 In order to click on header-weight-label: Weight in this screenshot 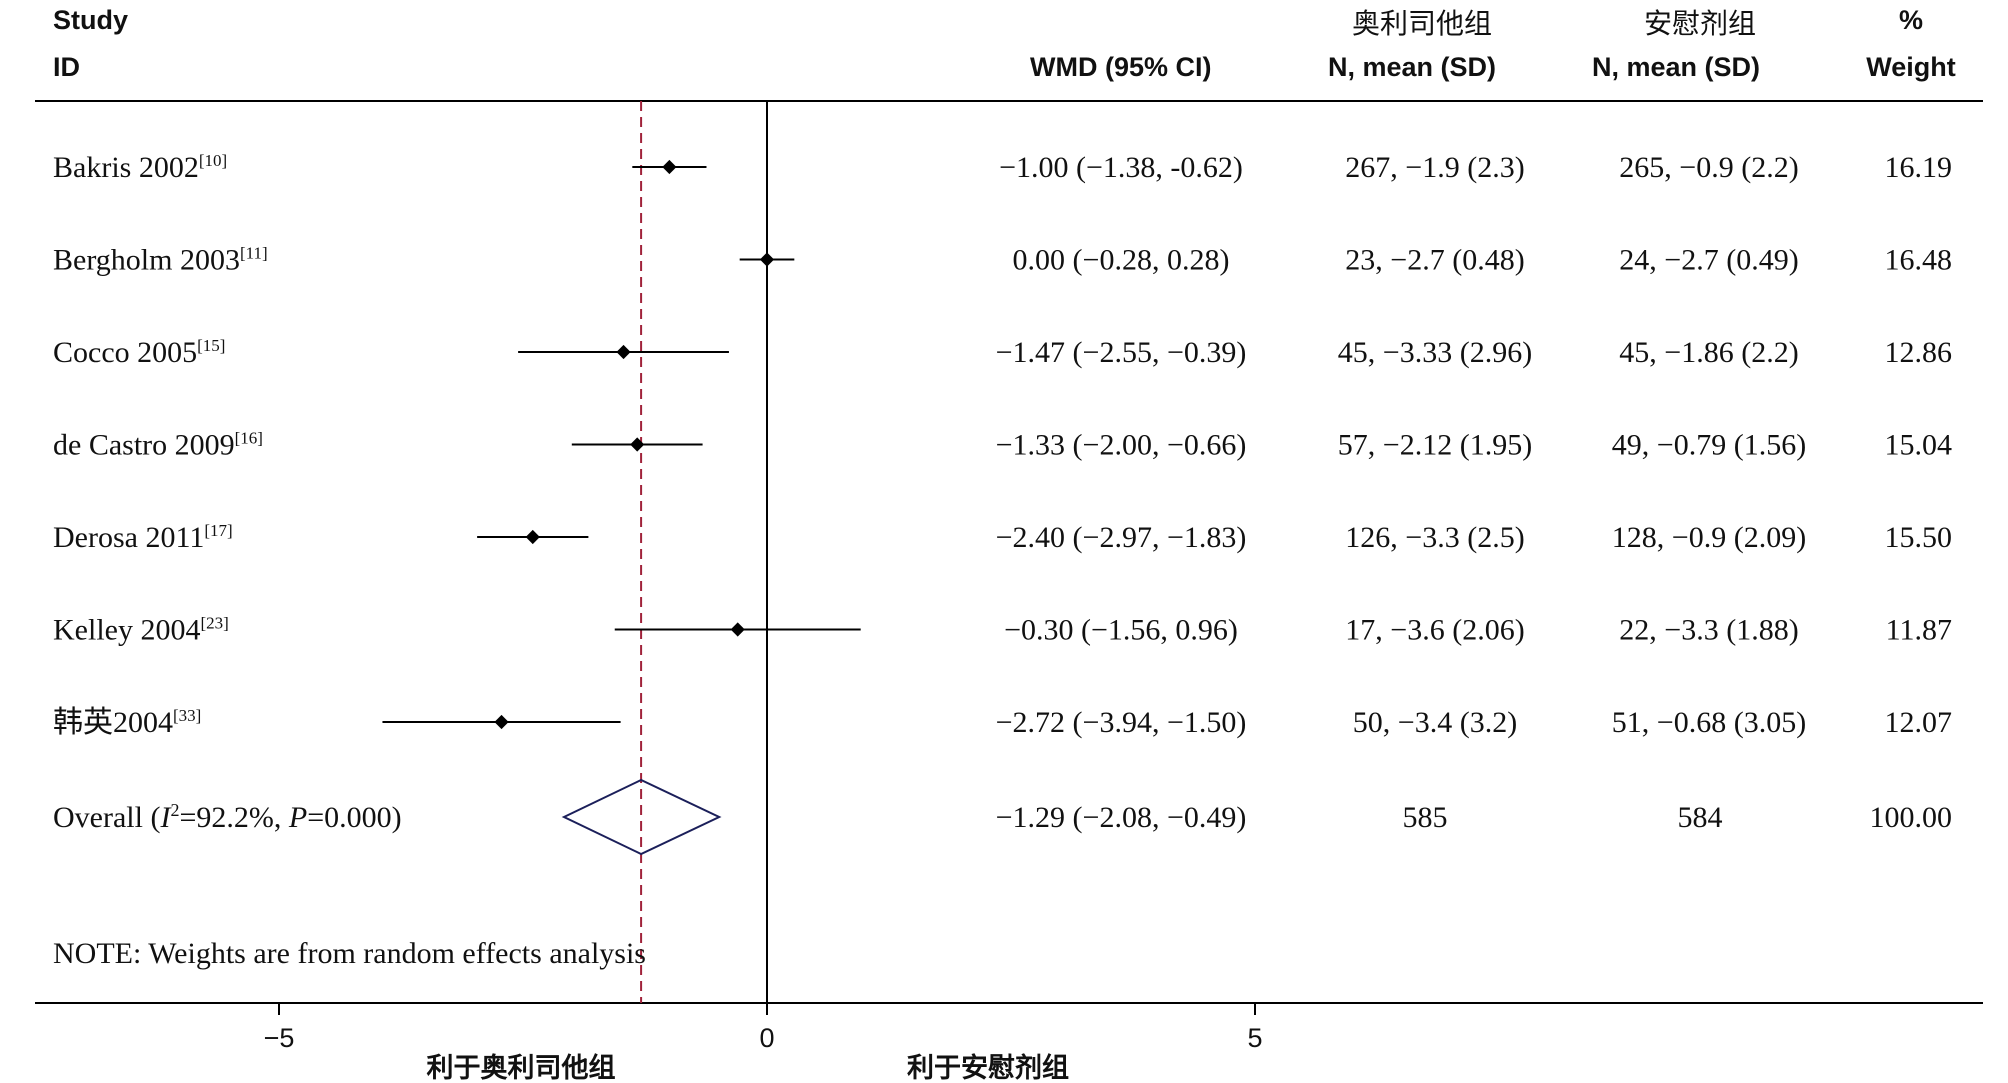, I will do `click(1911, 67)`.